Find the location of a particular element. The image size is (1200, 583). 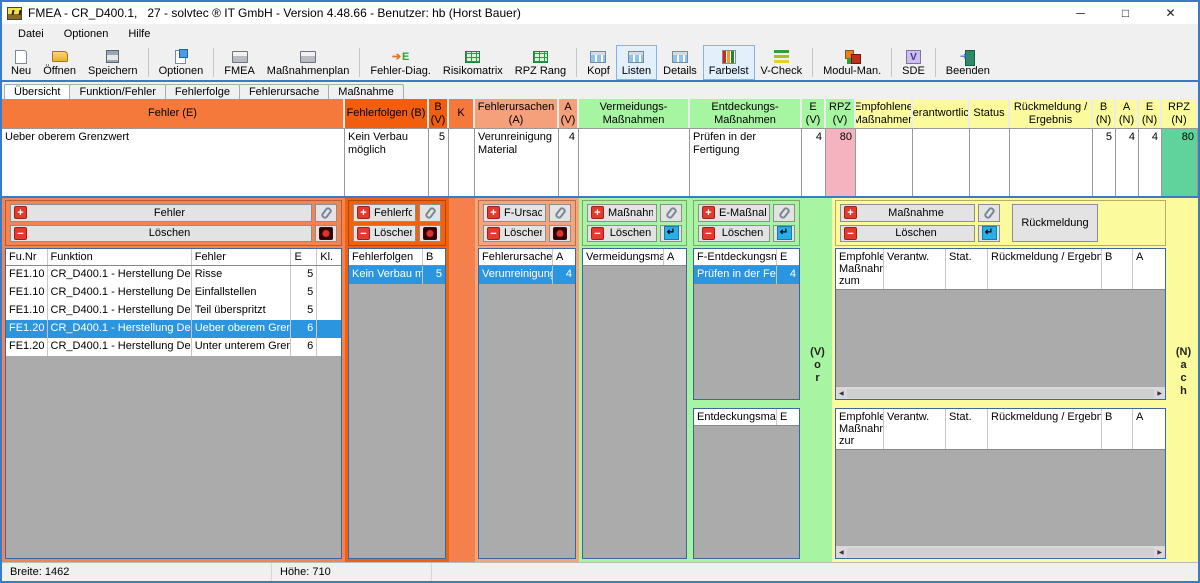

toolbar-button-speichern: Speichern is located at coordinates (113, 62).